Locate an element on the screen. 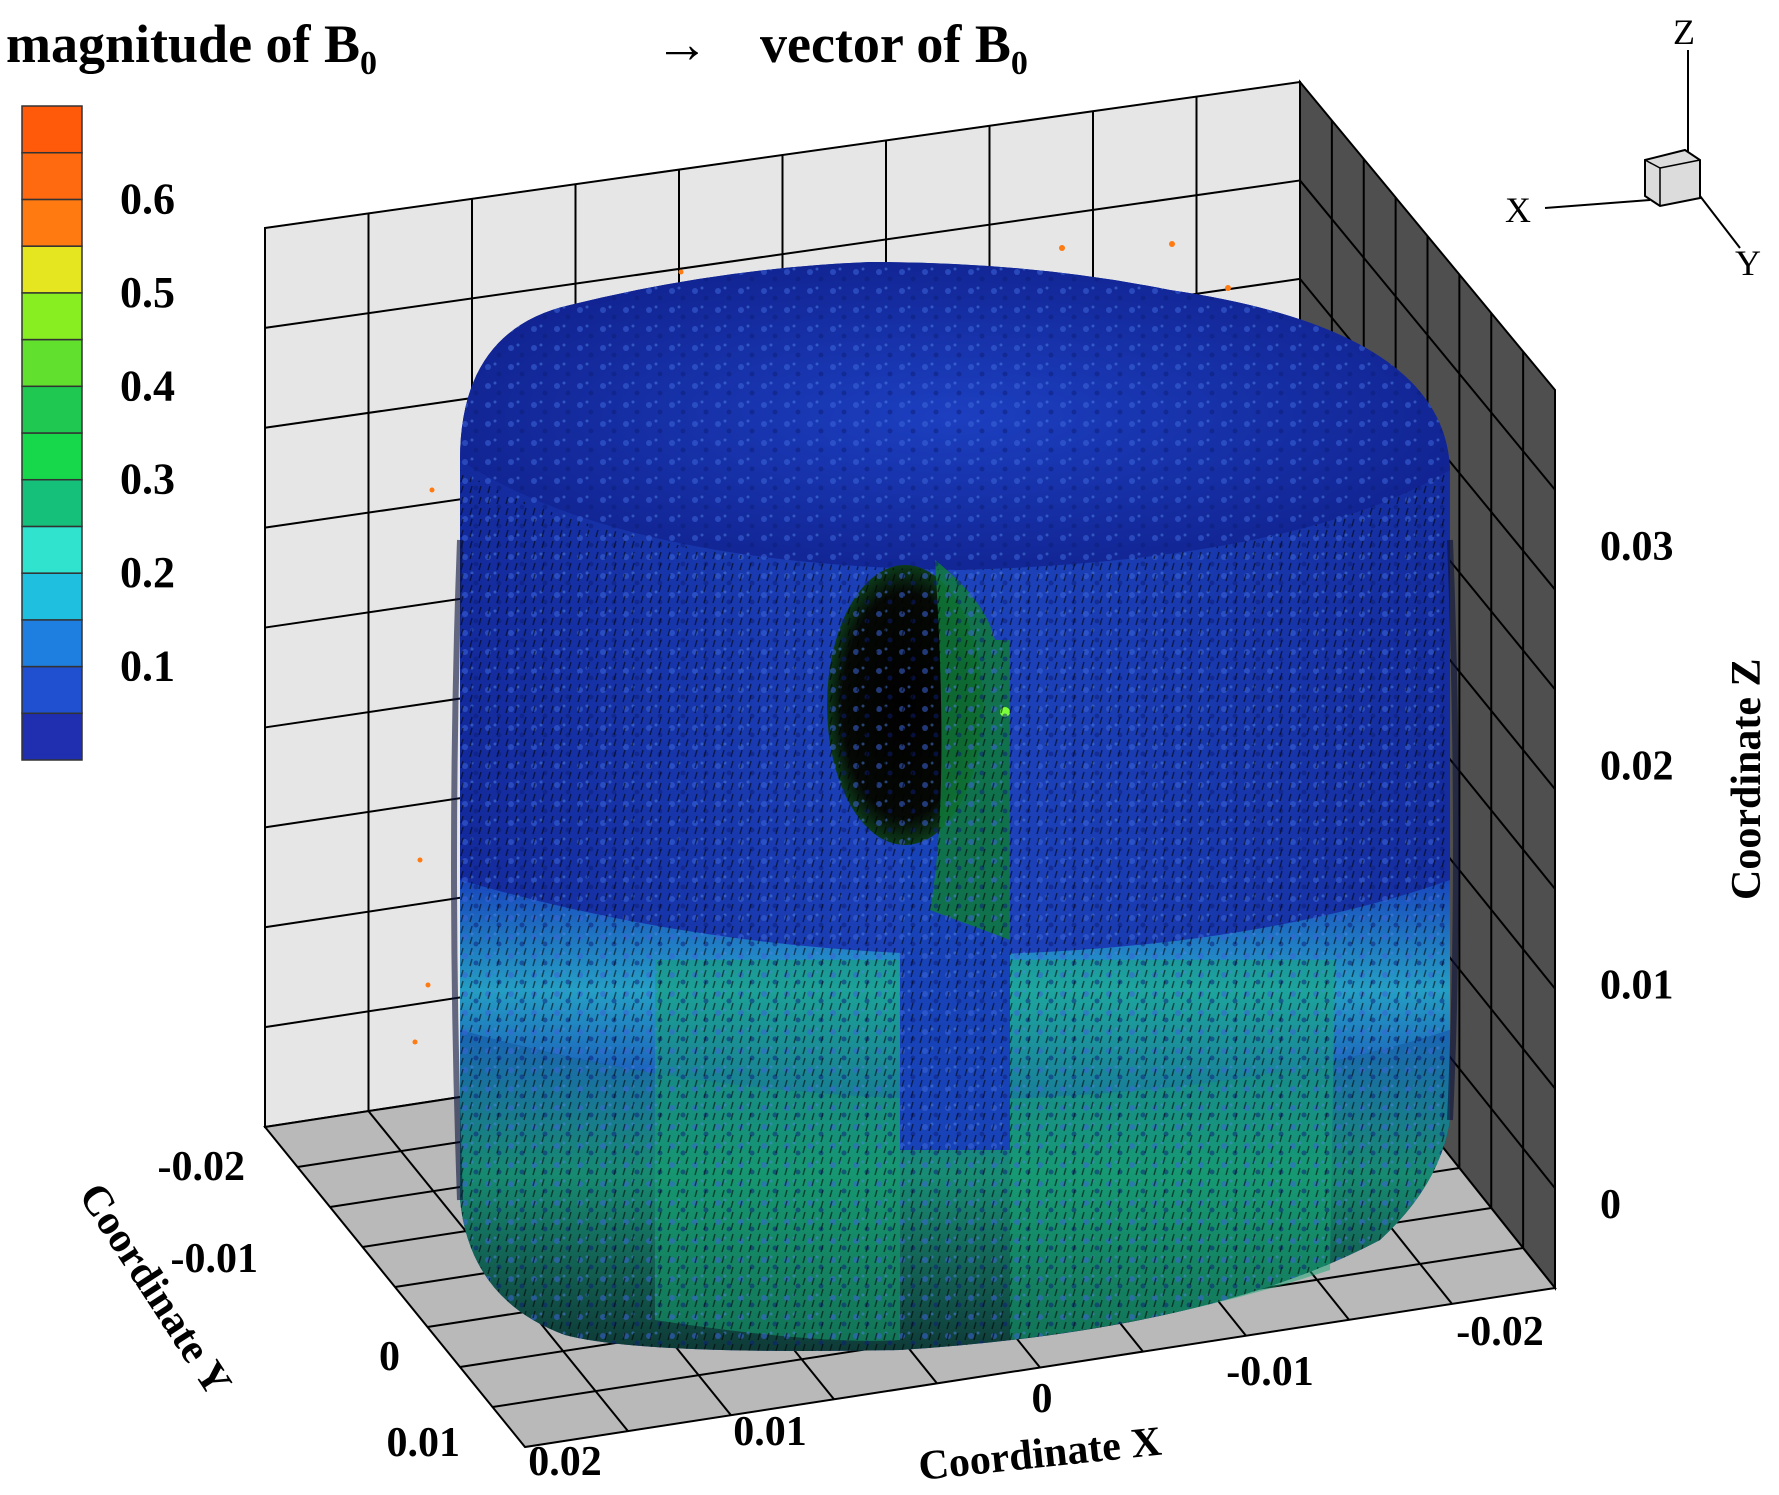  y-tick-label: 0.01 is located at coordinates (424, 1443).